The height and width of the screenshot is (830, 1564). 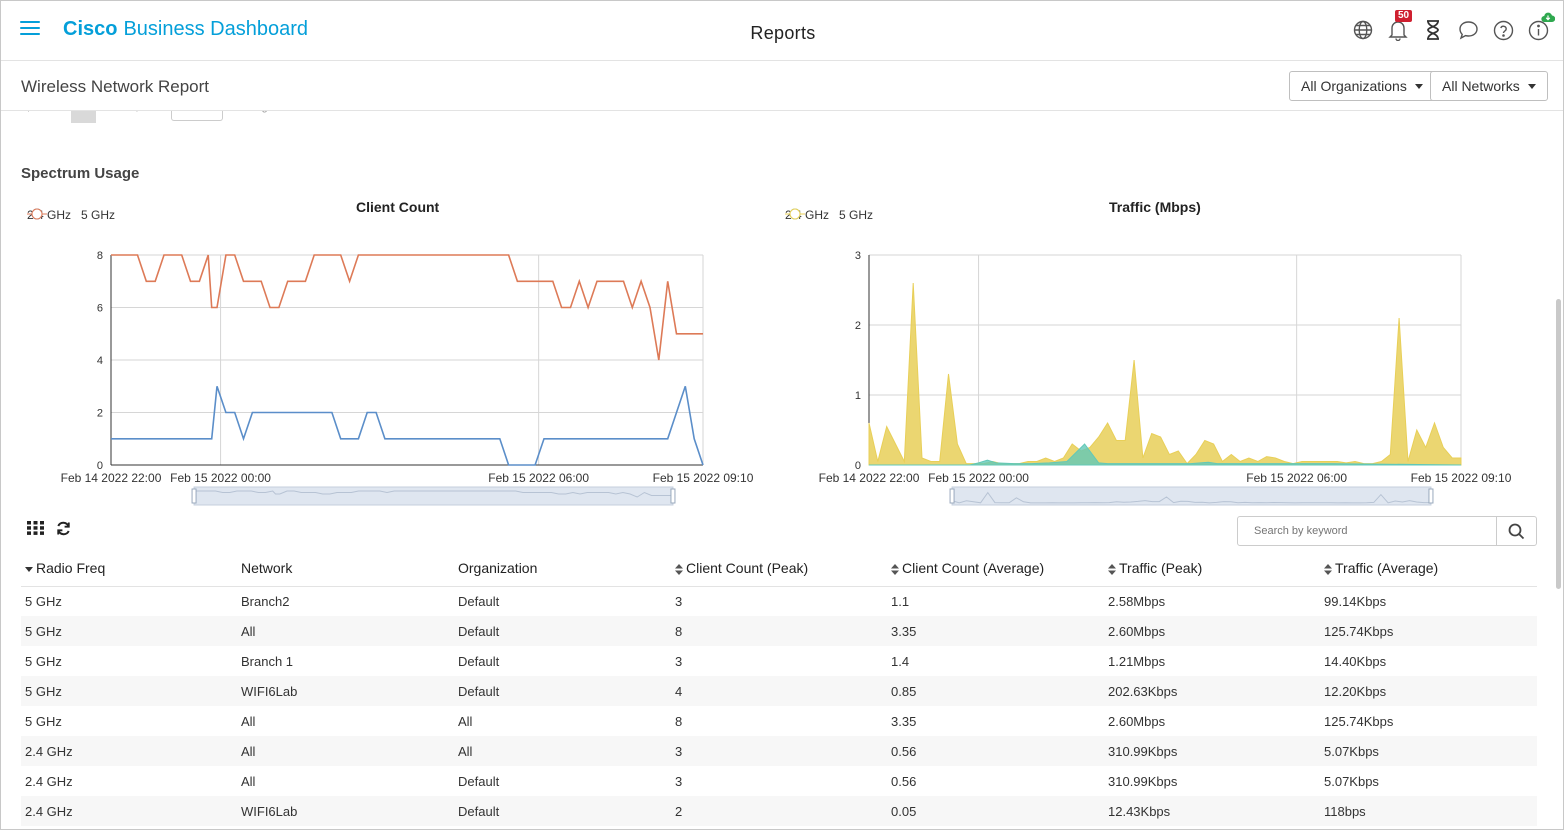 I want to click on cell-client-peak: 2, so click(x=779, y=811).